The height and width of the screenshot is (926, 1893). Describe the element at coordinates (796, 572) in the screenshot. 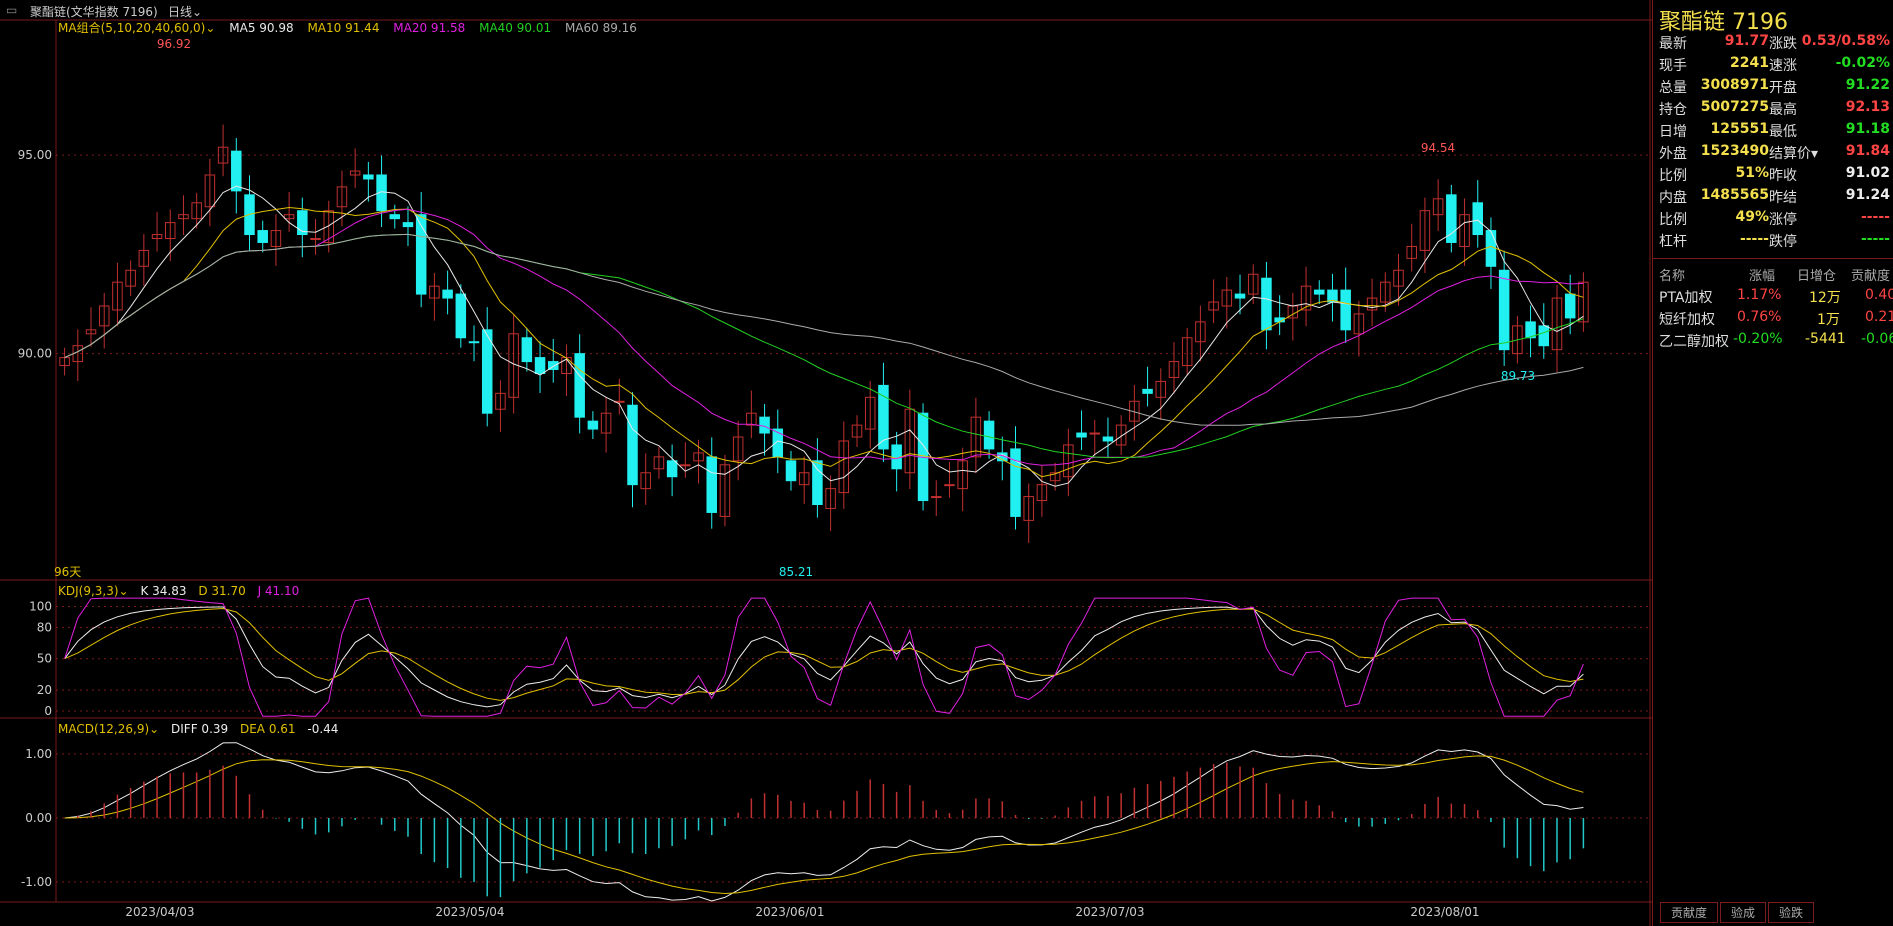

I see `low-price-label: 85.21` at that location.